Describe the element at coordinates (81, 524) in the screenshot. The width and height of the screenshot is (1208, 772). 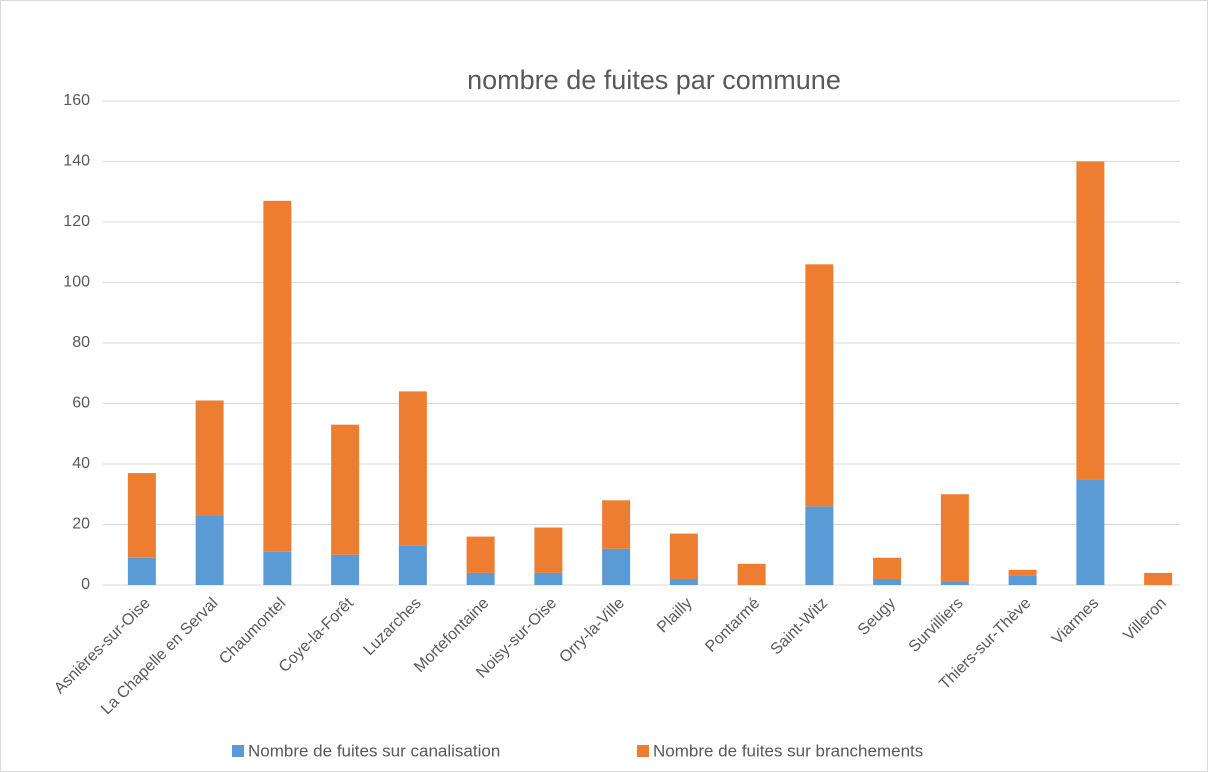
I see `y-tick-label: 20` at that location.